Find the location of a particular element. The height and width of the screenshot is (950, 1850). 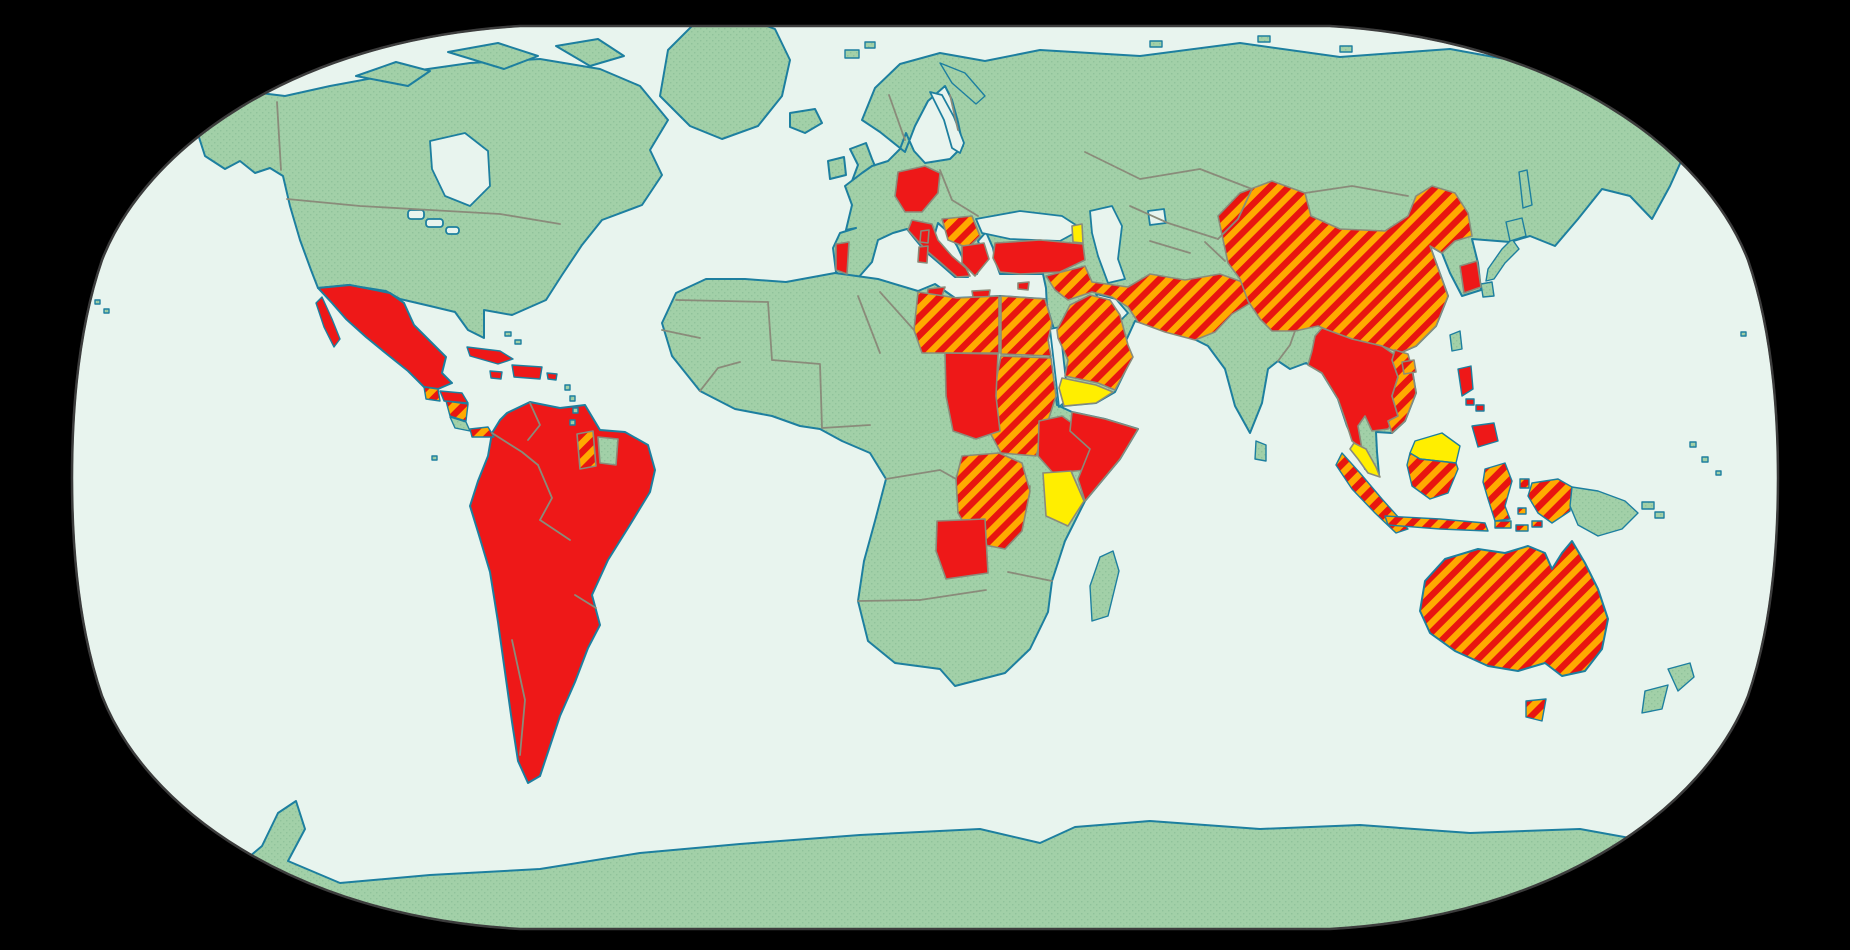

region-sri-lanka is located at coordinates (1260, 451).